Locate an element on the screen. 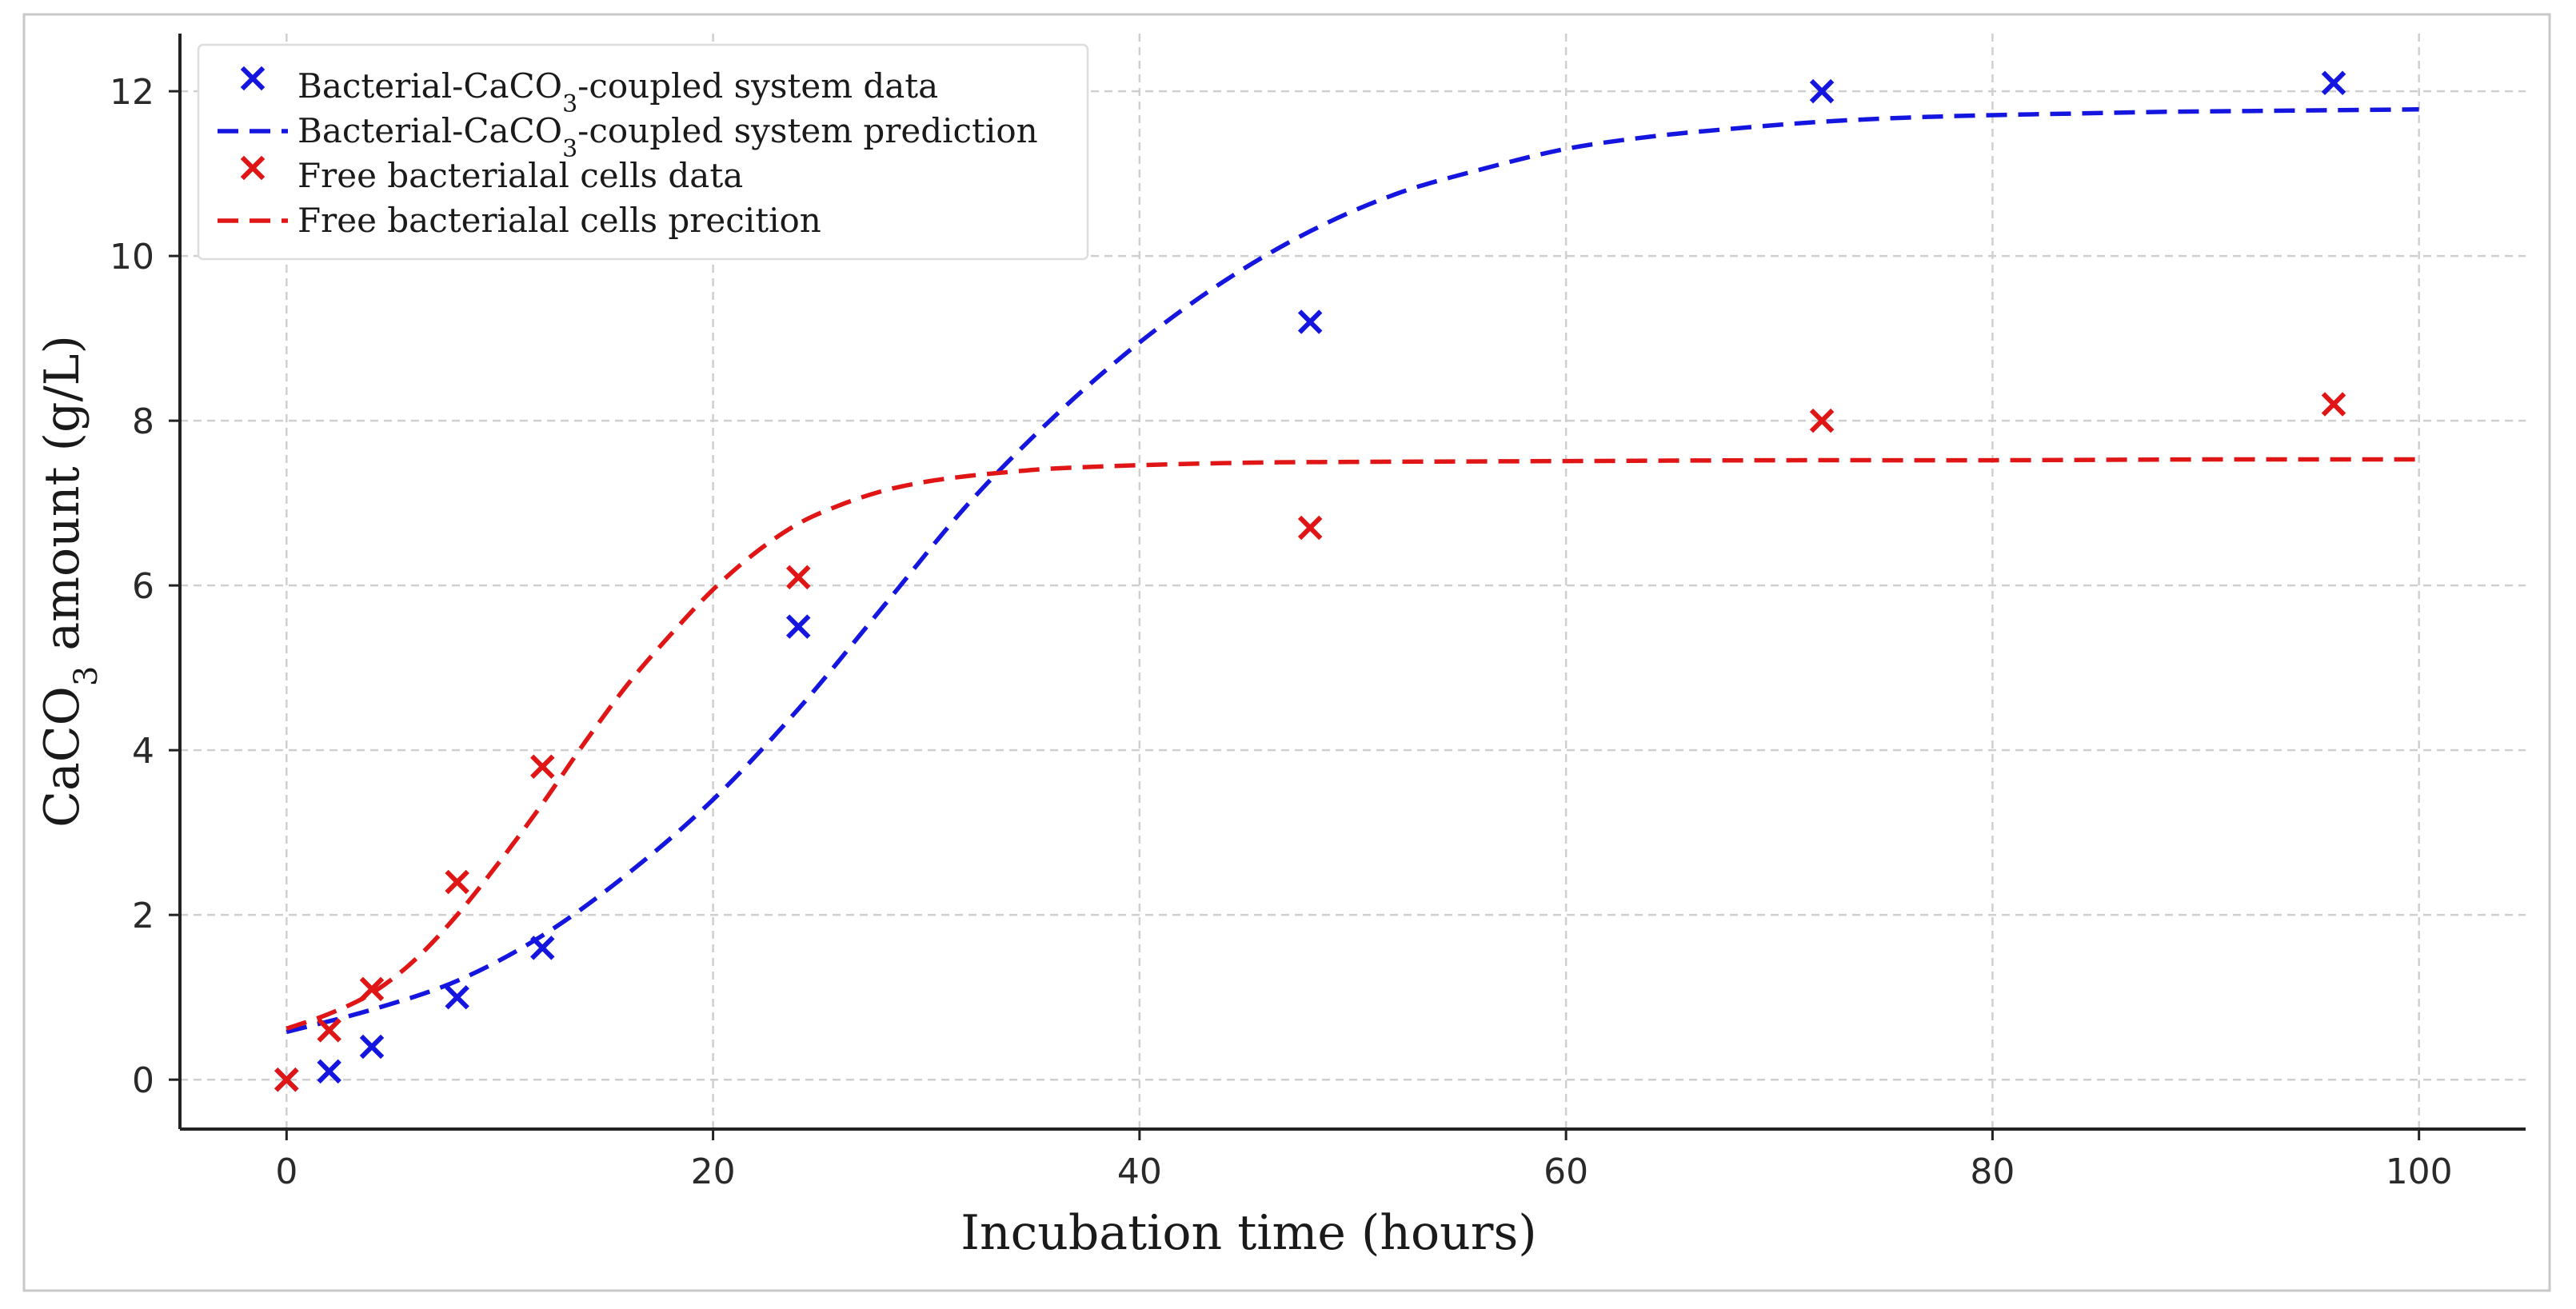  y-tick-label: 4 is located at coordinates (143, 751).